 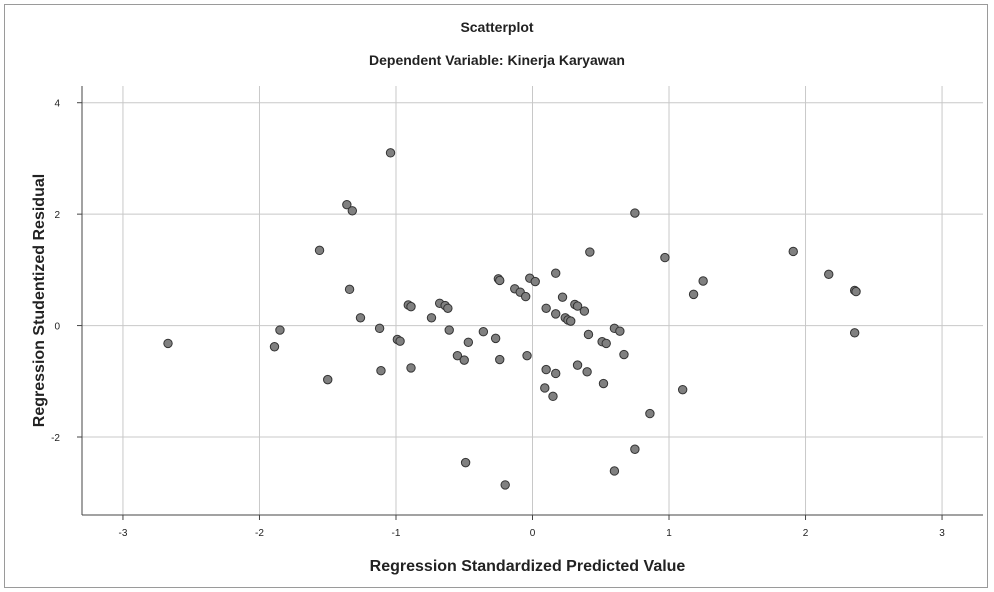 I want to click on x-tick-label: -2, so click(x=259, y=533).